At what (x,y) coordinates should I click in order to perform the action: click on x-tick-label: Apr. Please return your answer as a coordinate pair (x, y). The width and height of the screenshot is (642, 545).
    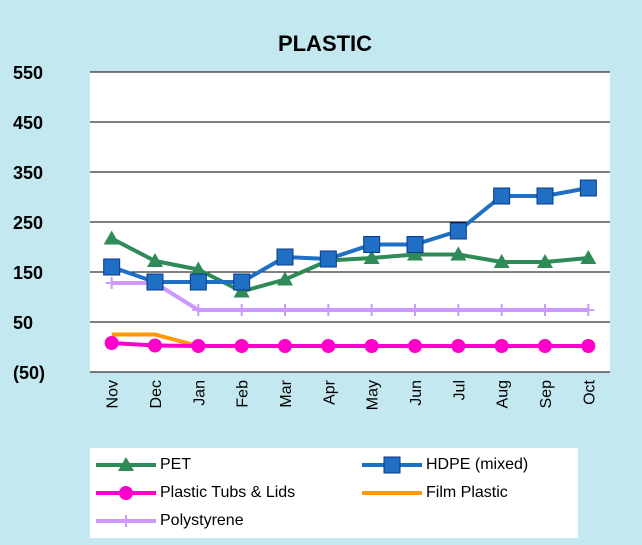
    Looking at the image, I should click on (329, 392).